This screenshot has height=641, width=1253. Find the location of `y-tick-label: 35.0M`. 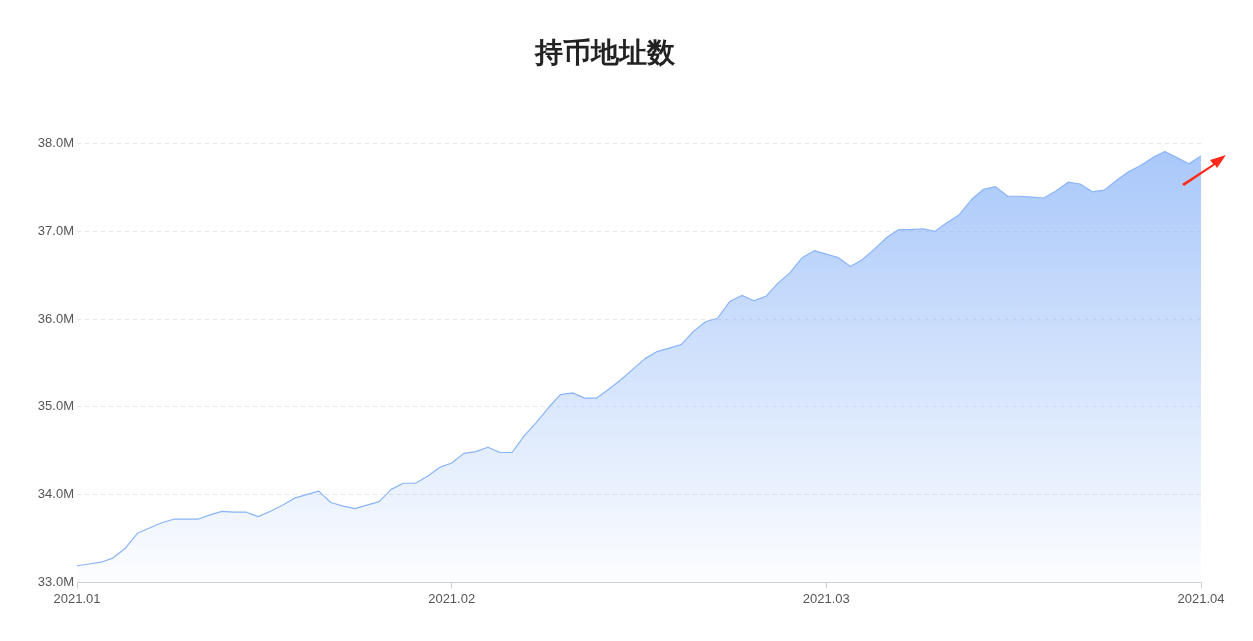

y-tick-label: 35.0M is located at coordinates (55, 406).